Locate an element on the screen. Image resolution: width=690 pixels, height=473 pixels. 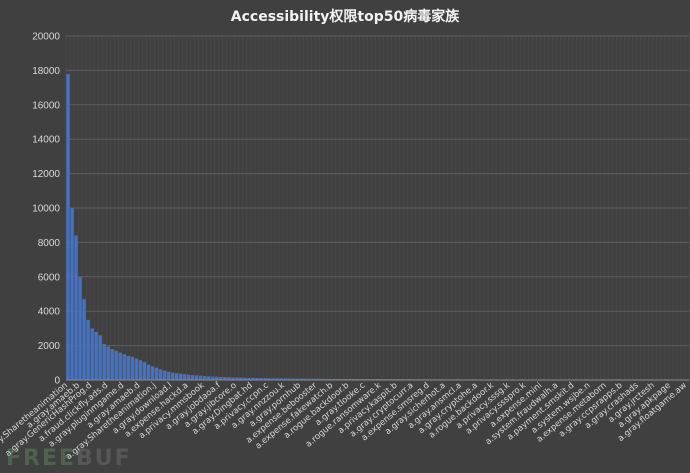
chart-title: Accessibility权限top50病毒家族 is located at coordinates (345, 17).